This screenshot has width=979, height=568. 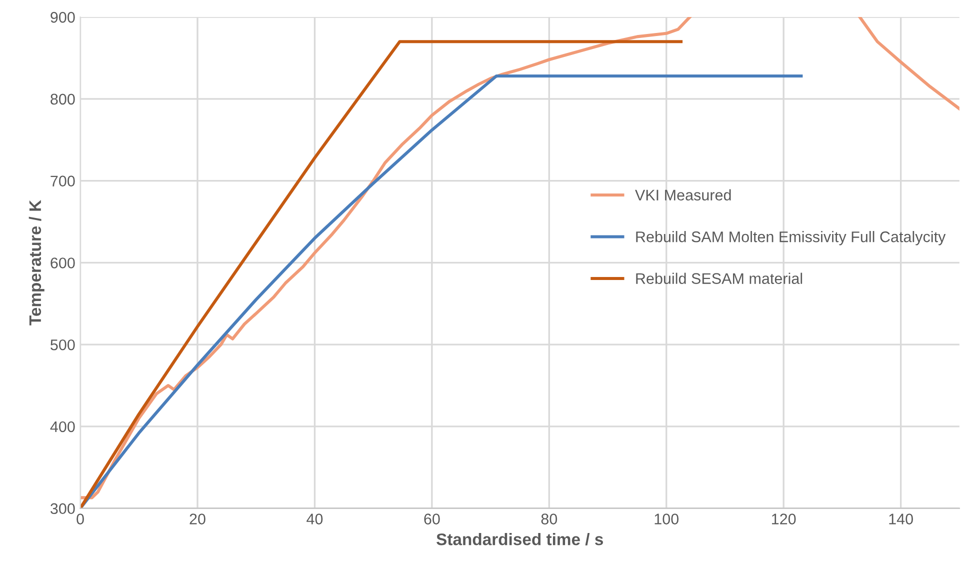 I want to click on y-tick-label: 700, so click(x=62, y=181).